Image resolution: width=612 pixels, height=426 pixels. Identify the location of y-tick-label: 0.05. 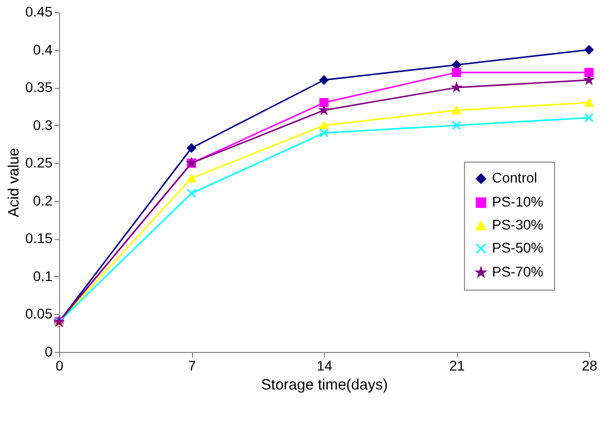
(39, 314).